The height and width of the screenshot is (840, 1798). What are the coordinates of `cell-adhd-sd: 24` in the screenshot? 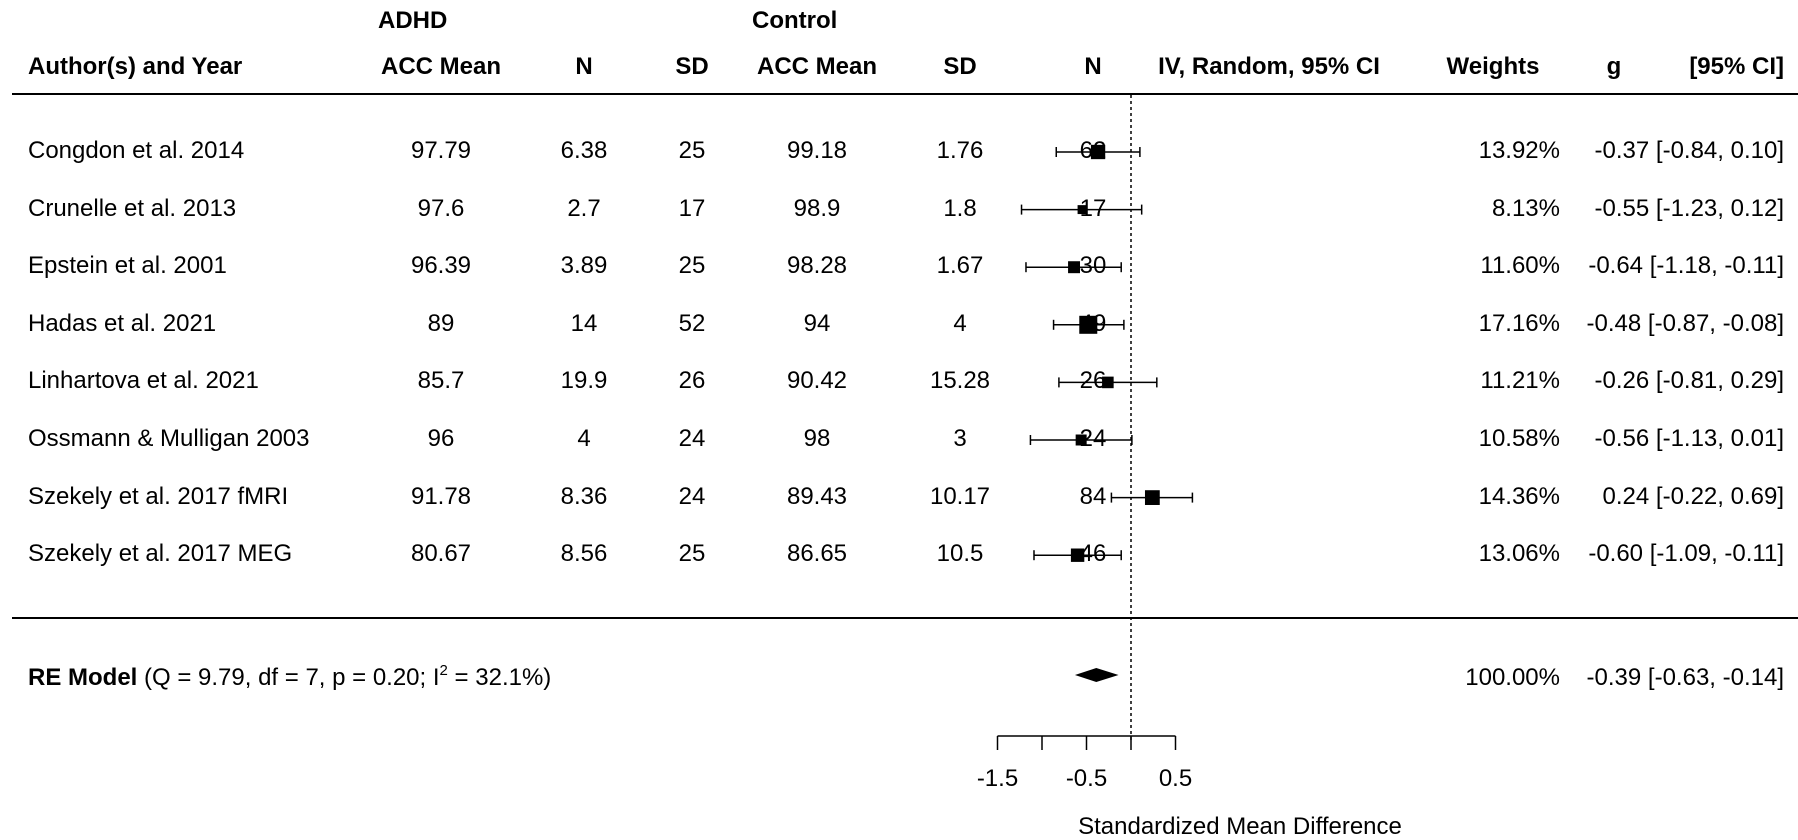 It's located at (692, 496).